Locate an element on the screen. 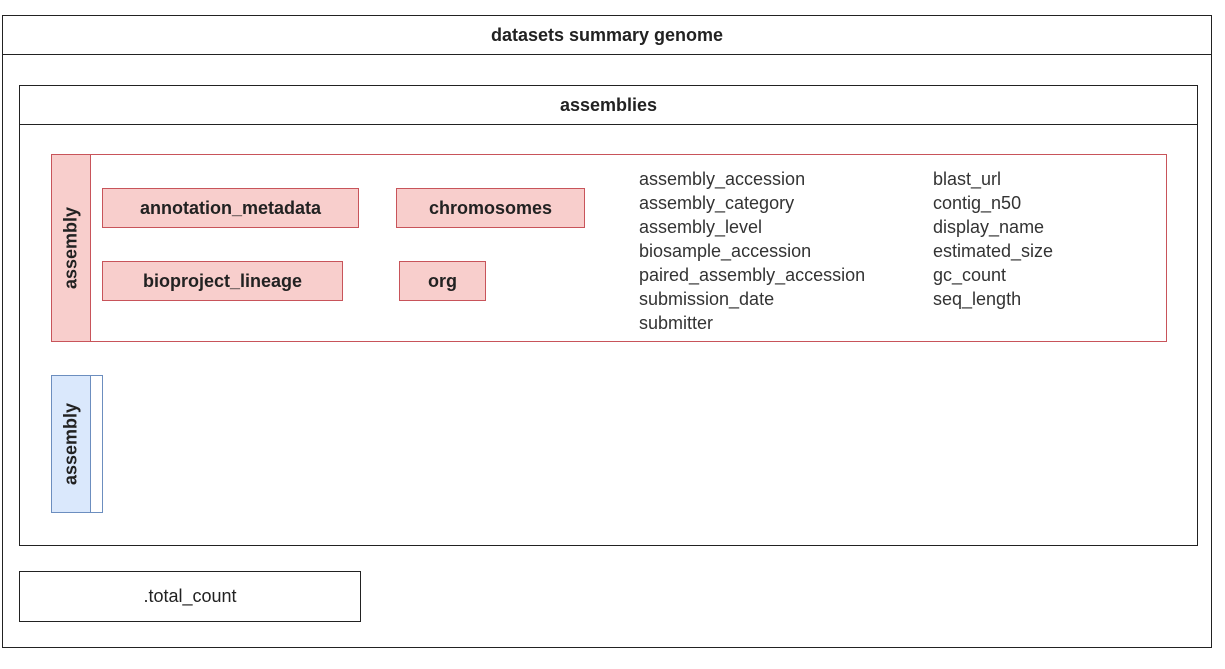 This screenshot has width=1225, height=669. object-chromosomes-label: chromosomes is located at coordinates (490, 207).